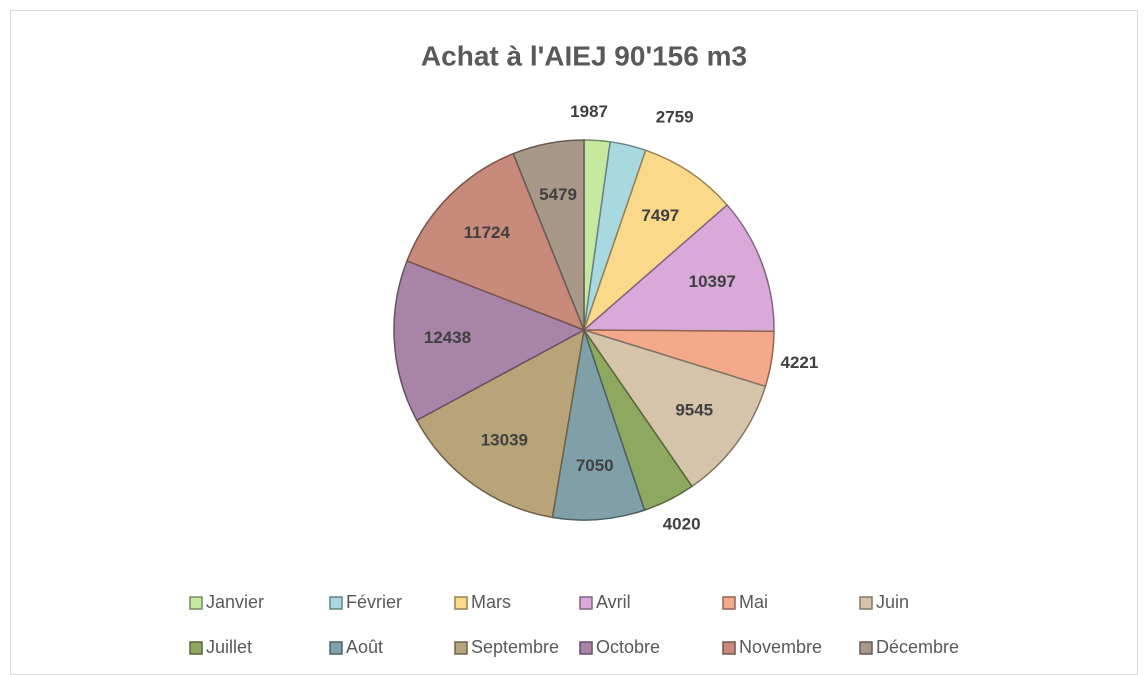 The image size is (1148, 675). I want to click on legend-label: Juillet, so click(229, 647).